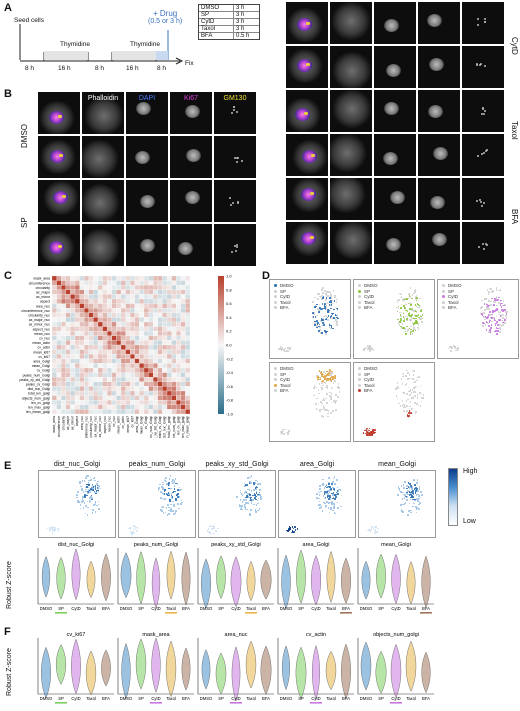 The width and height of the screenshot is (520, 711). Describe the element at coordinates (59, 245) in the screenshot. I see `merged-image` at that location.